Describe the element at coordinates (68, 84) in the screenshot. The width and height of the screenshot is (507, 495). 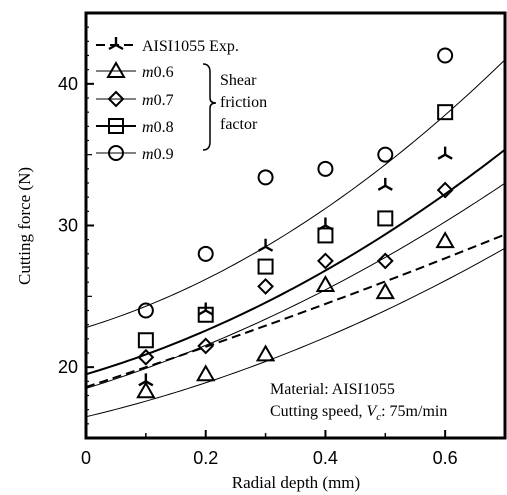
I see `y-tick-label-2: 40` at that location.